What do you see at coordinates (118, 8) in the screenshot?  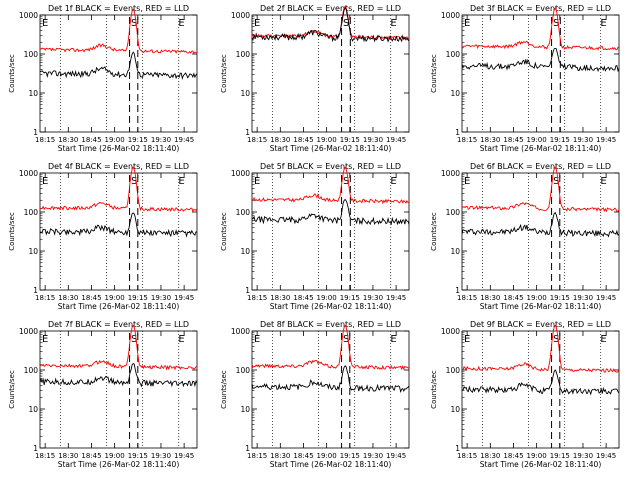 I see `panel-title: Det 1f BLACK = Events, RED = LLD` at bounding box center [118, 8].